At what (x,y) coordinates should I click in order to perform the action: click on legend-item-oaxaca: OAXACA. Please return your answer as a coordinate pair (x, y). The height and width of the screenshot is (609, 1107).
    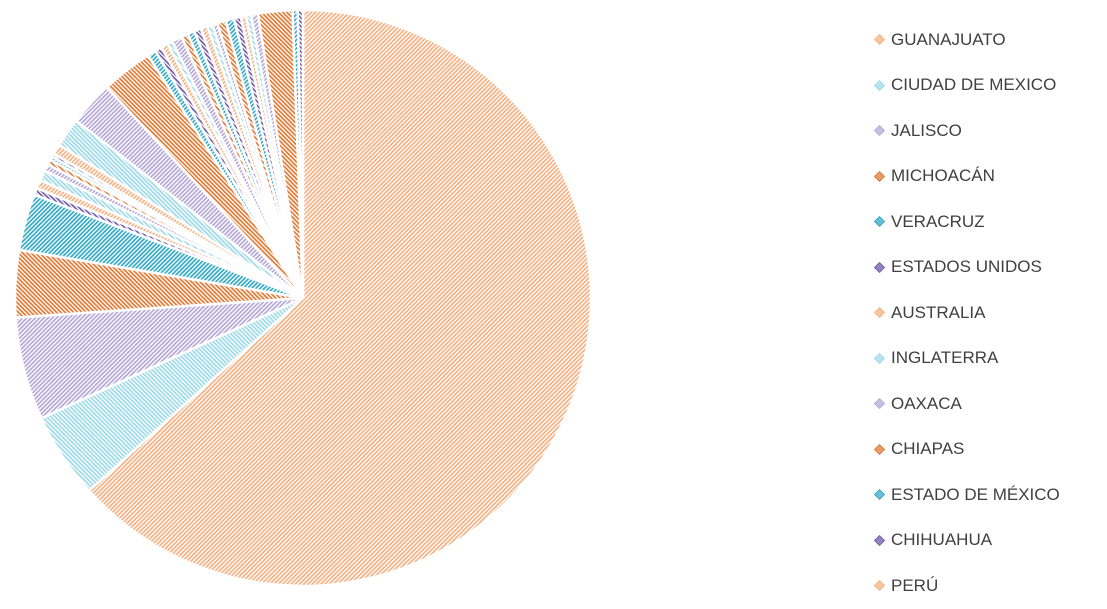
    Looking at the image, I should click on (967, 404).